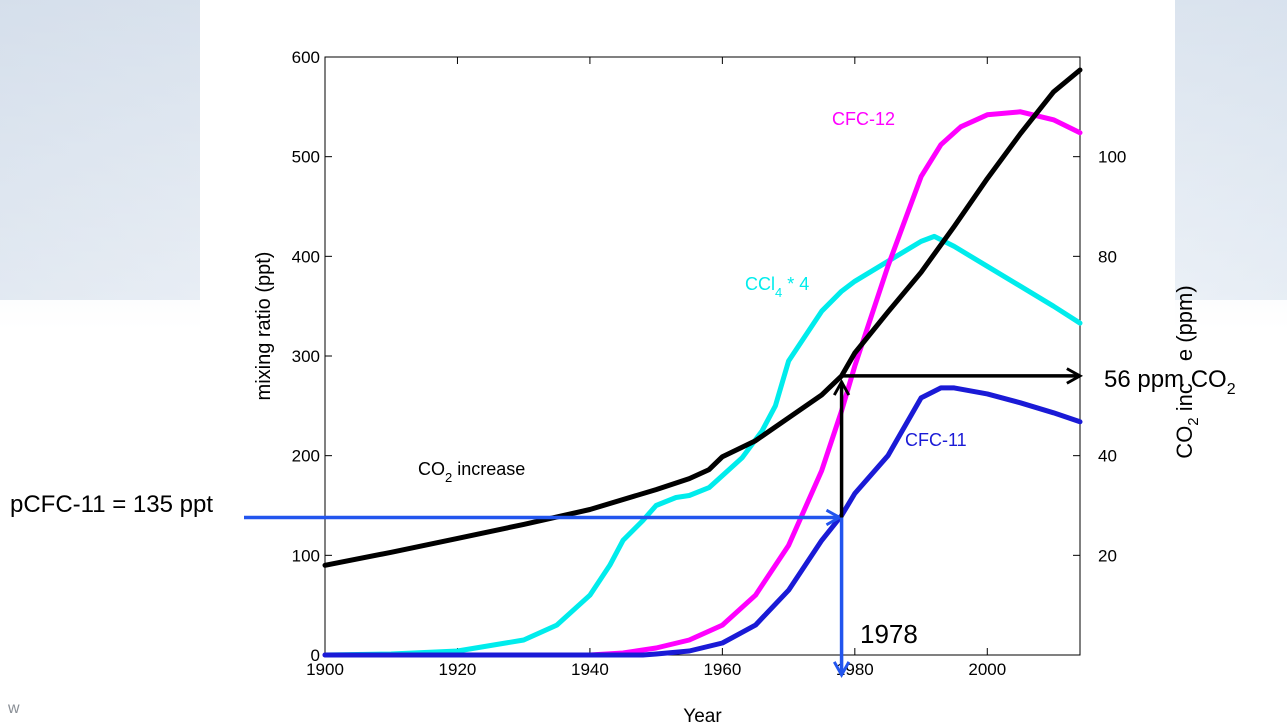 The width and height of the screenshot is (1287, 728). Describe the element at coordinates (987, 669) in the screenshot. I see `x-tick-label: 2000` at that location.